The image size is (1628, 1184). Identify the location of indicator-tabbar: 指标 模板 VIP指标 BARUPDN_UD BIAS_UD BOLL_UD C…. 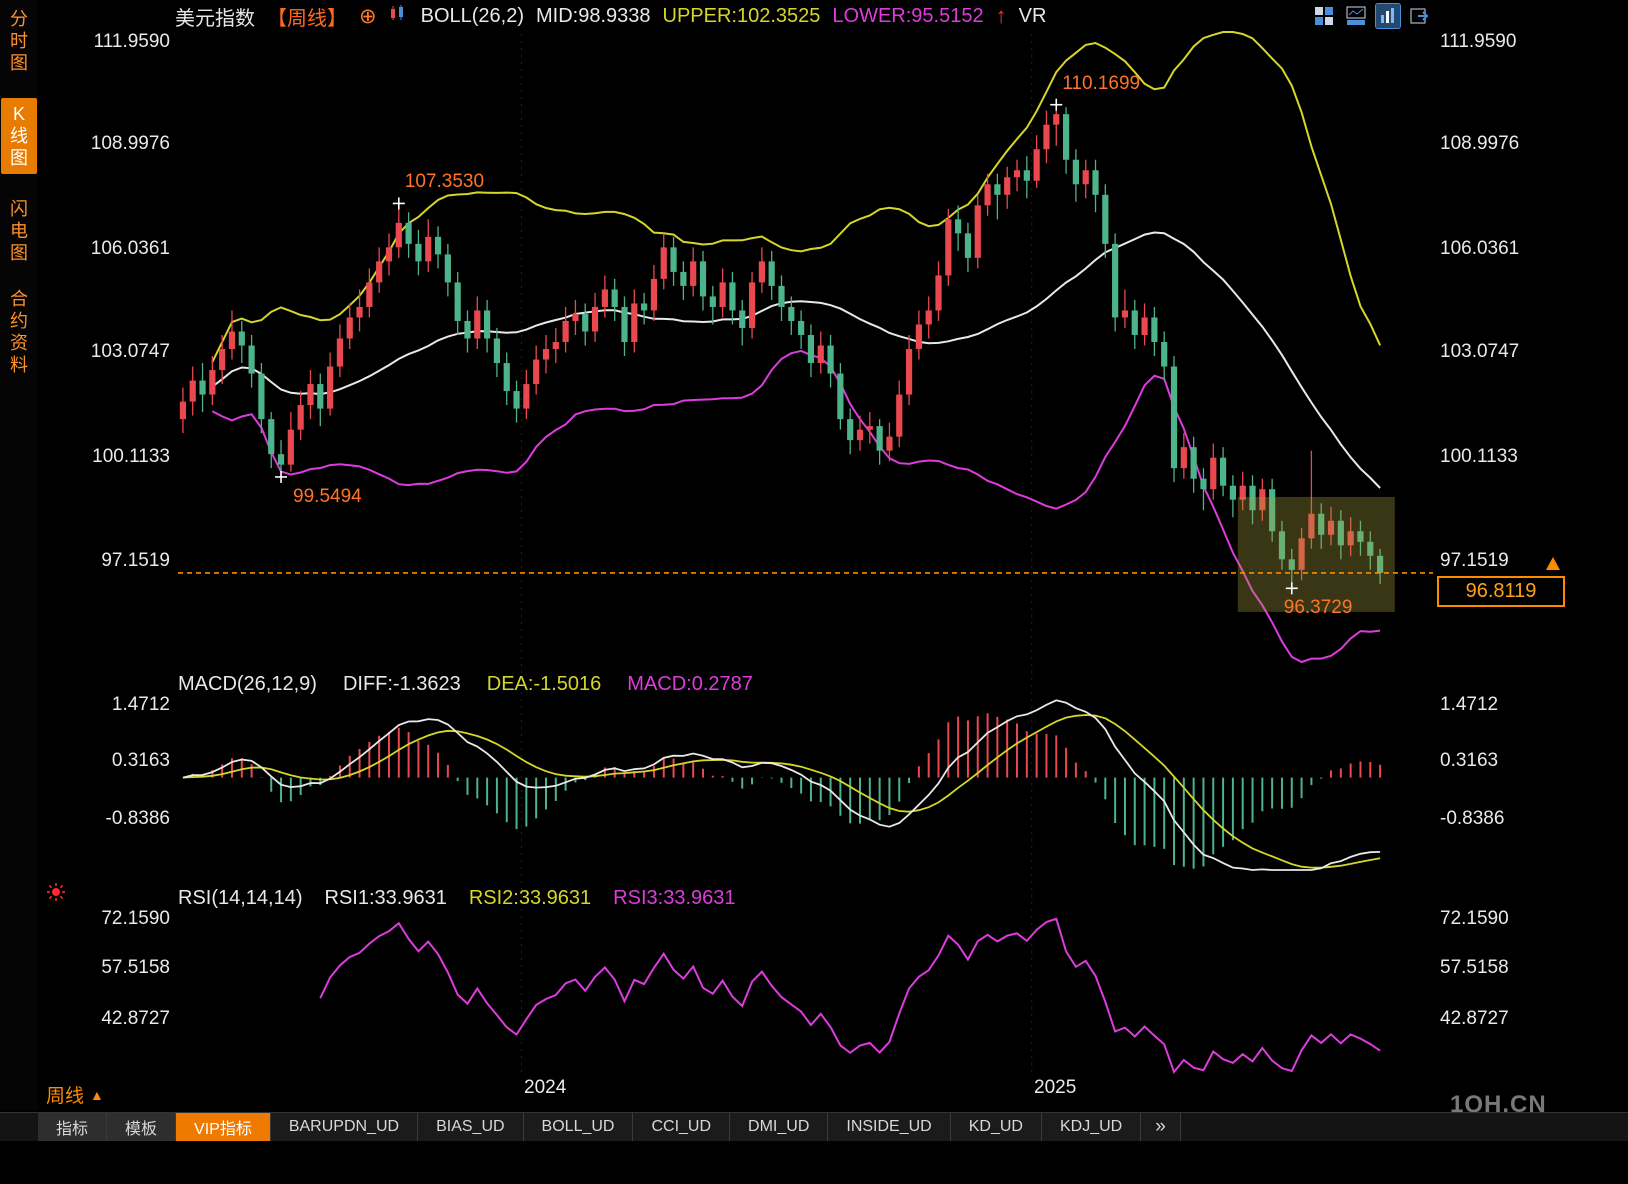
(814, 1126).